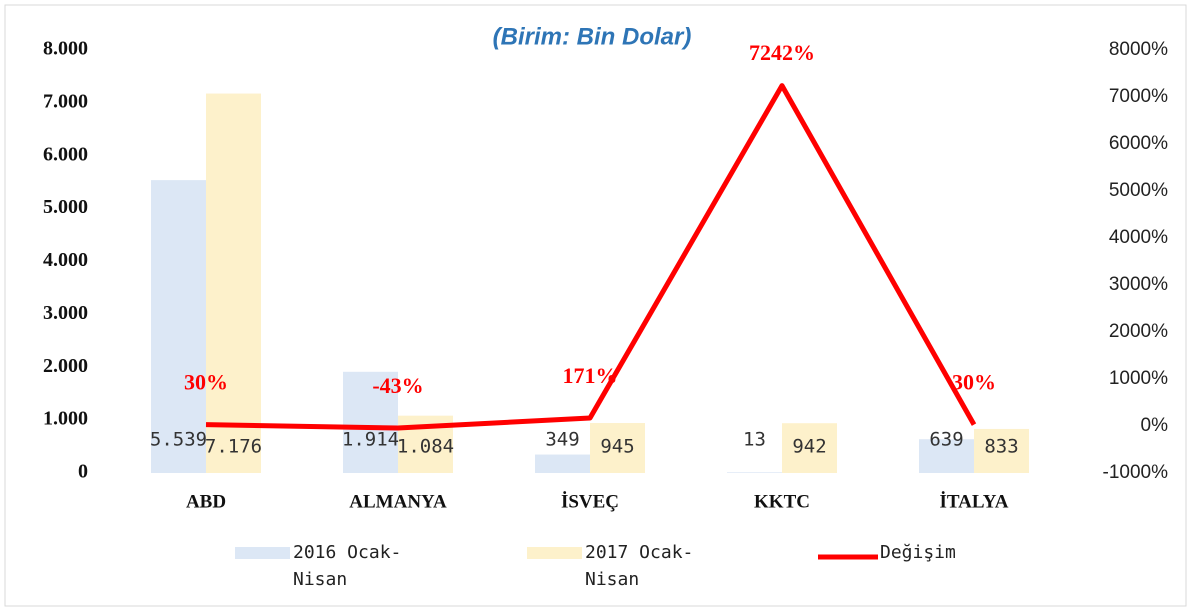 This screenshot has height=612, width=1192. Describe the element at coordinates (65, 260) in the screenshot. I see `y-tick-label: 4.000` at that location.